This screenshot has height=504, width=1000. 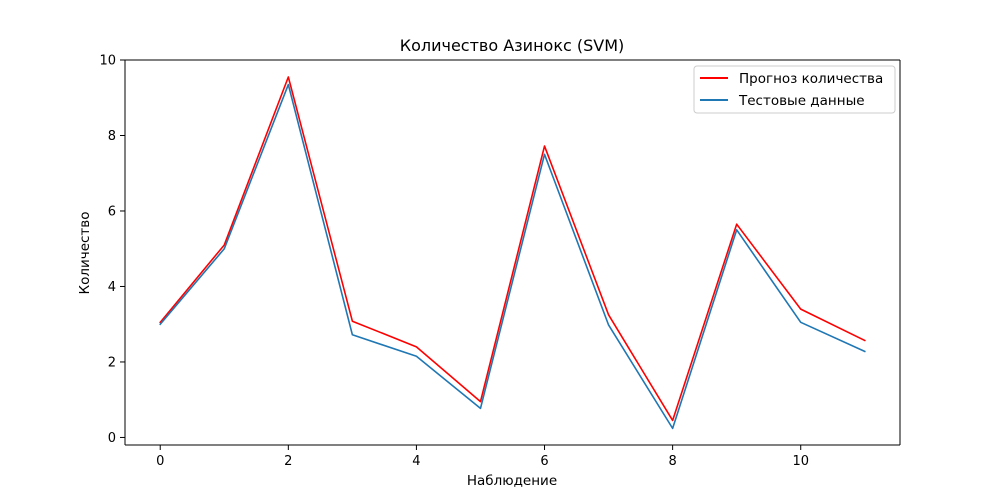 I want to click on chart-title: Количество Азинокс (SVM), so click(x=512, y=45).